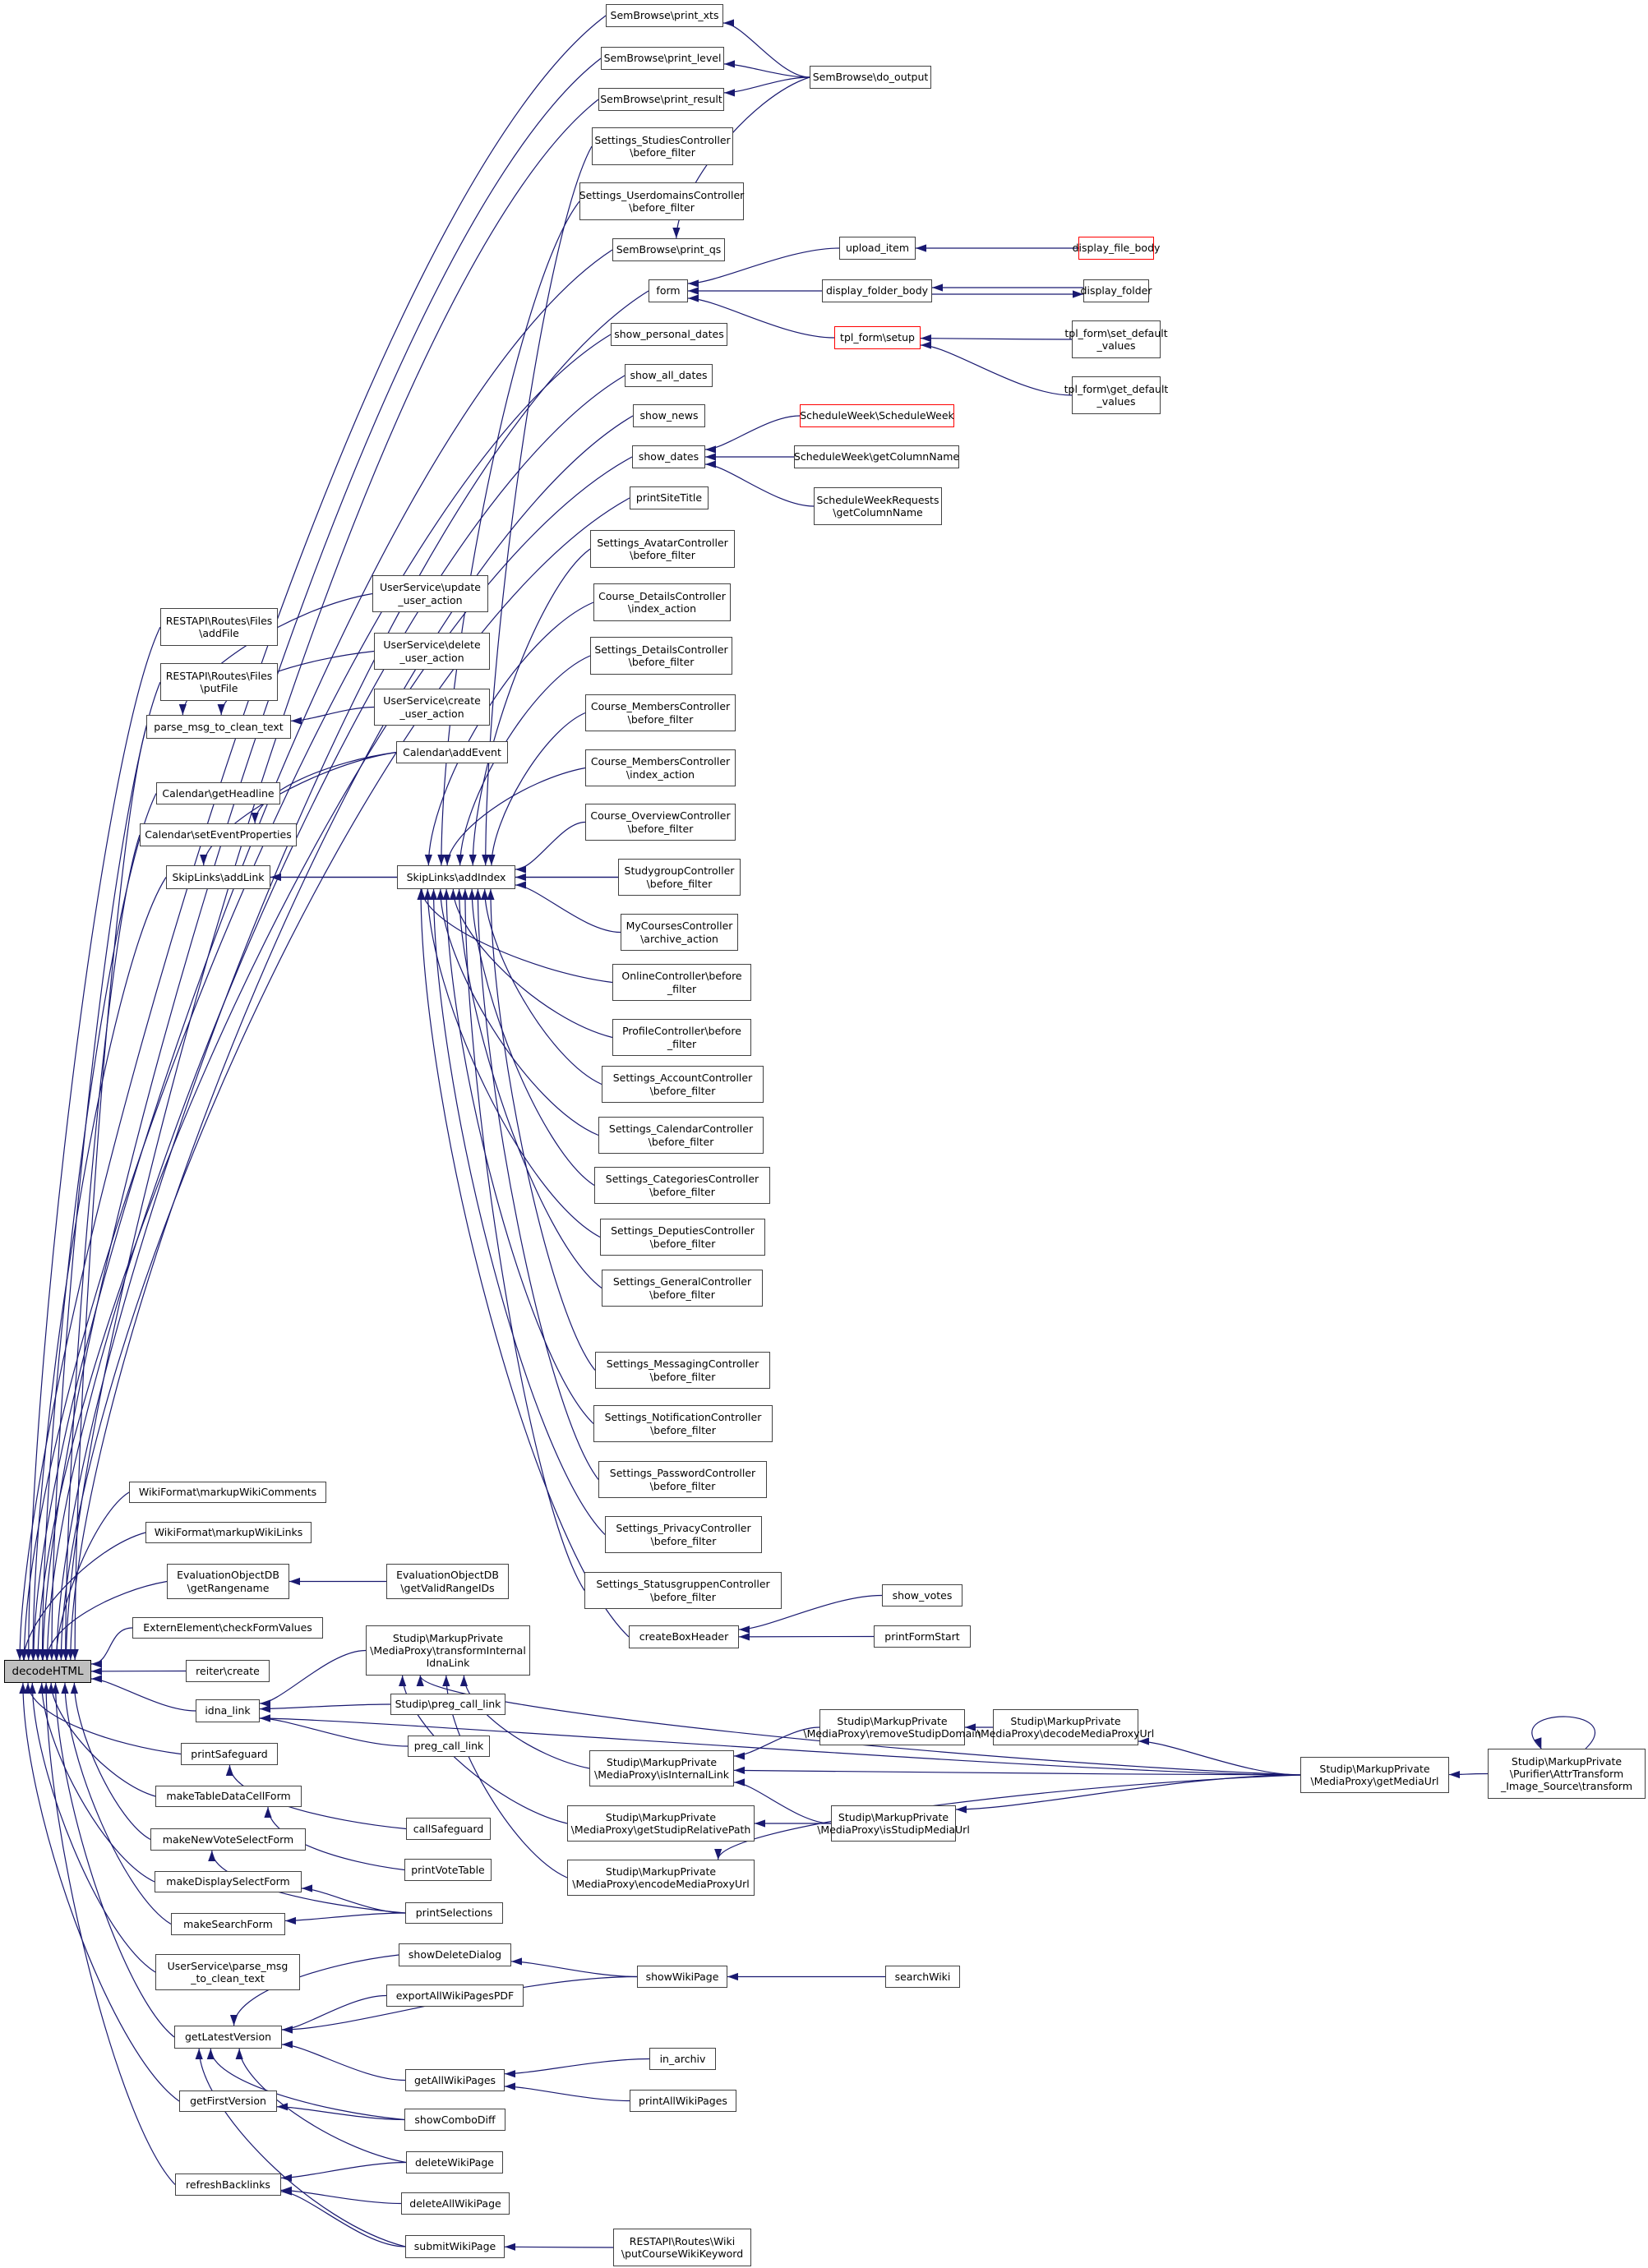 The width and height of the screenshot is (1648, 2268). Describe the element at coordinates (228, 1533) in the screenshot. I see `graph-node-wf_links: WikiFormat\markupWikiLinks` at that location.